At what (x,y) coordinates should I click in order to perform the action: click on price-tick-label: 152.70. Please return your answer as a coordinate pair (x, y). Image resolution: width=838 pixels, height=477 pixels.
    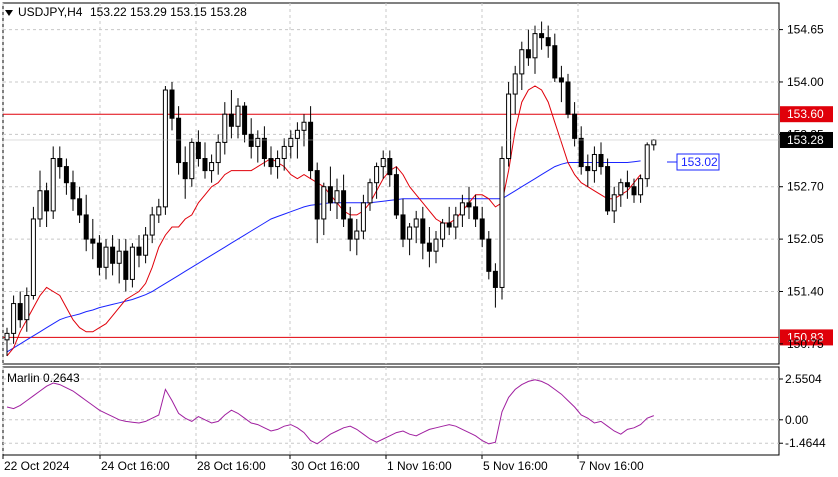
    Looking at the image, I should click on (805, 187).